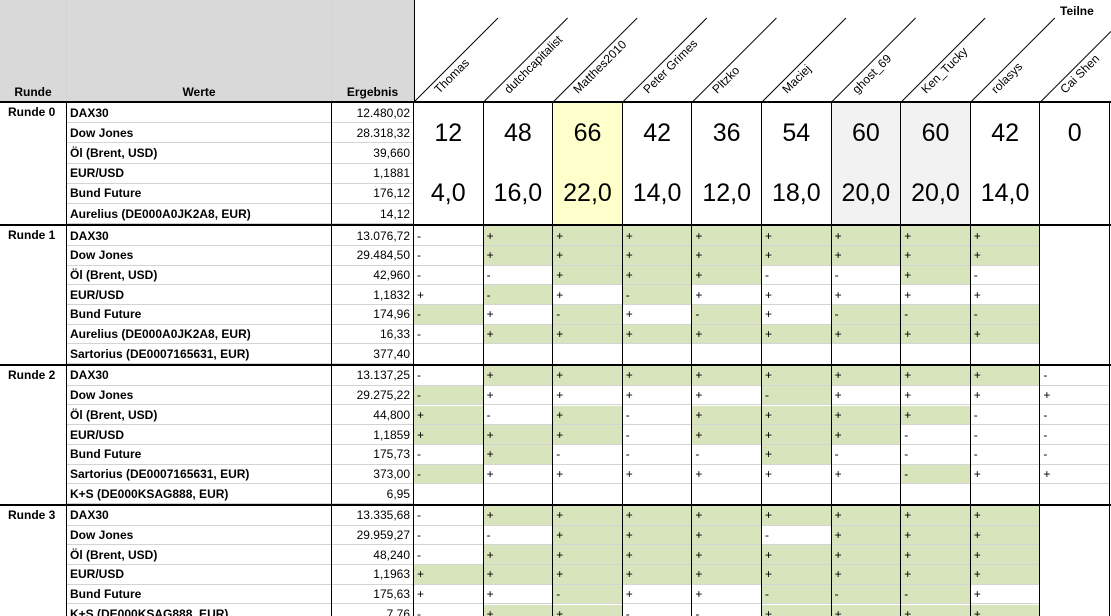 The image size is (1111, 616). I want to click on score-cell: 16,0, so click(518, 194).